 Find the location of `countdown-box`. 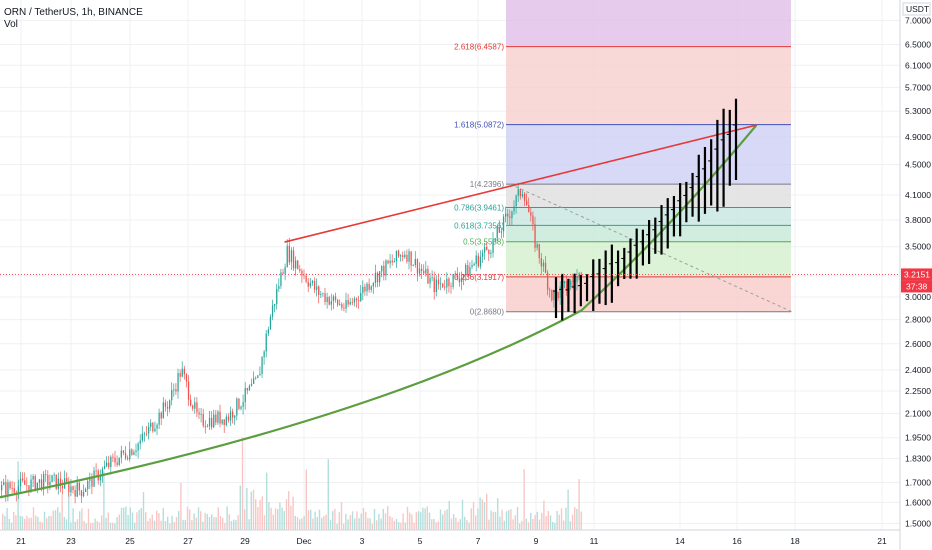

countdown-box is located at coordinates (916, 286).